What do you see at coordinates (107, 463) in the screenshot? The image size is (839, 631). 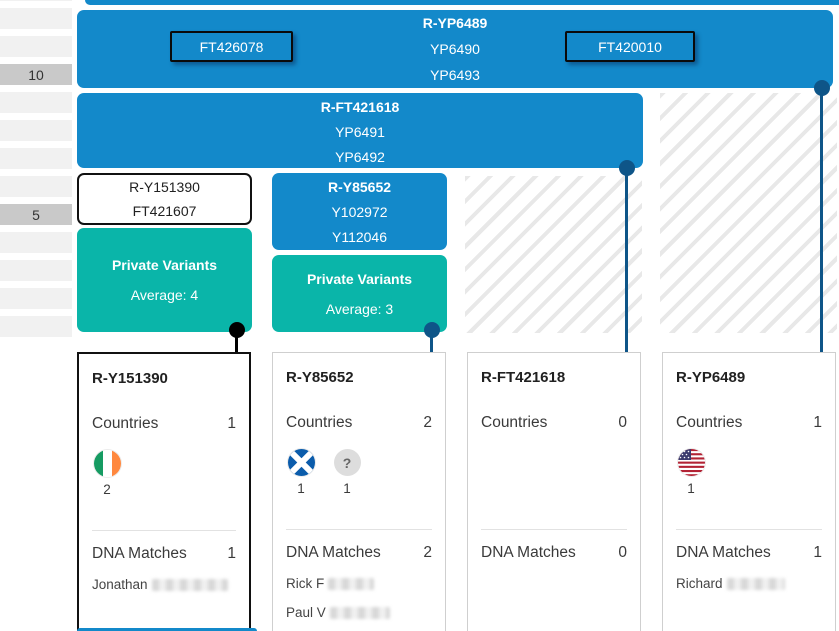 I see `flag-ireland-icon` at bounding box center [107, 463].